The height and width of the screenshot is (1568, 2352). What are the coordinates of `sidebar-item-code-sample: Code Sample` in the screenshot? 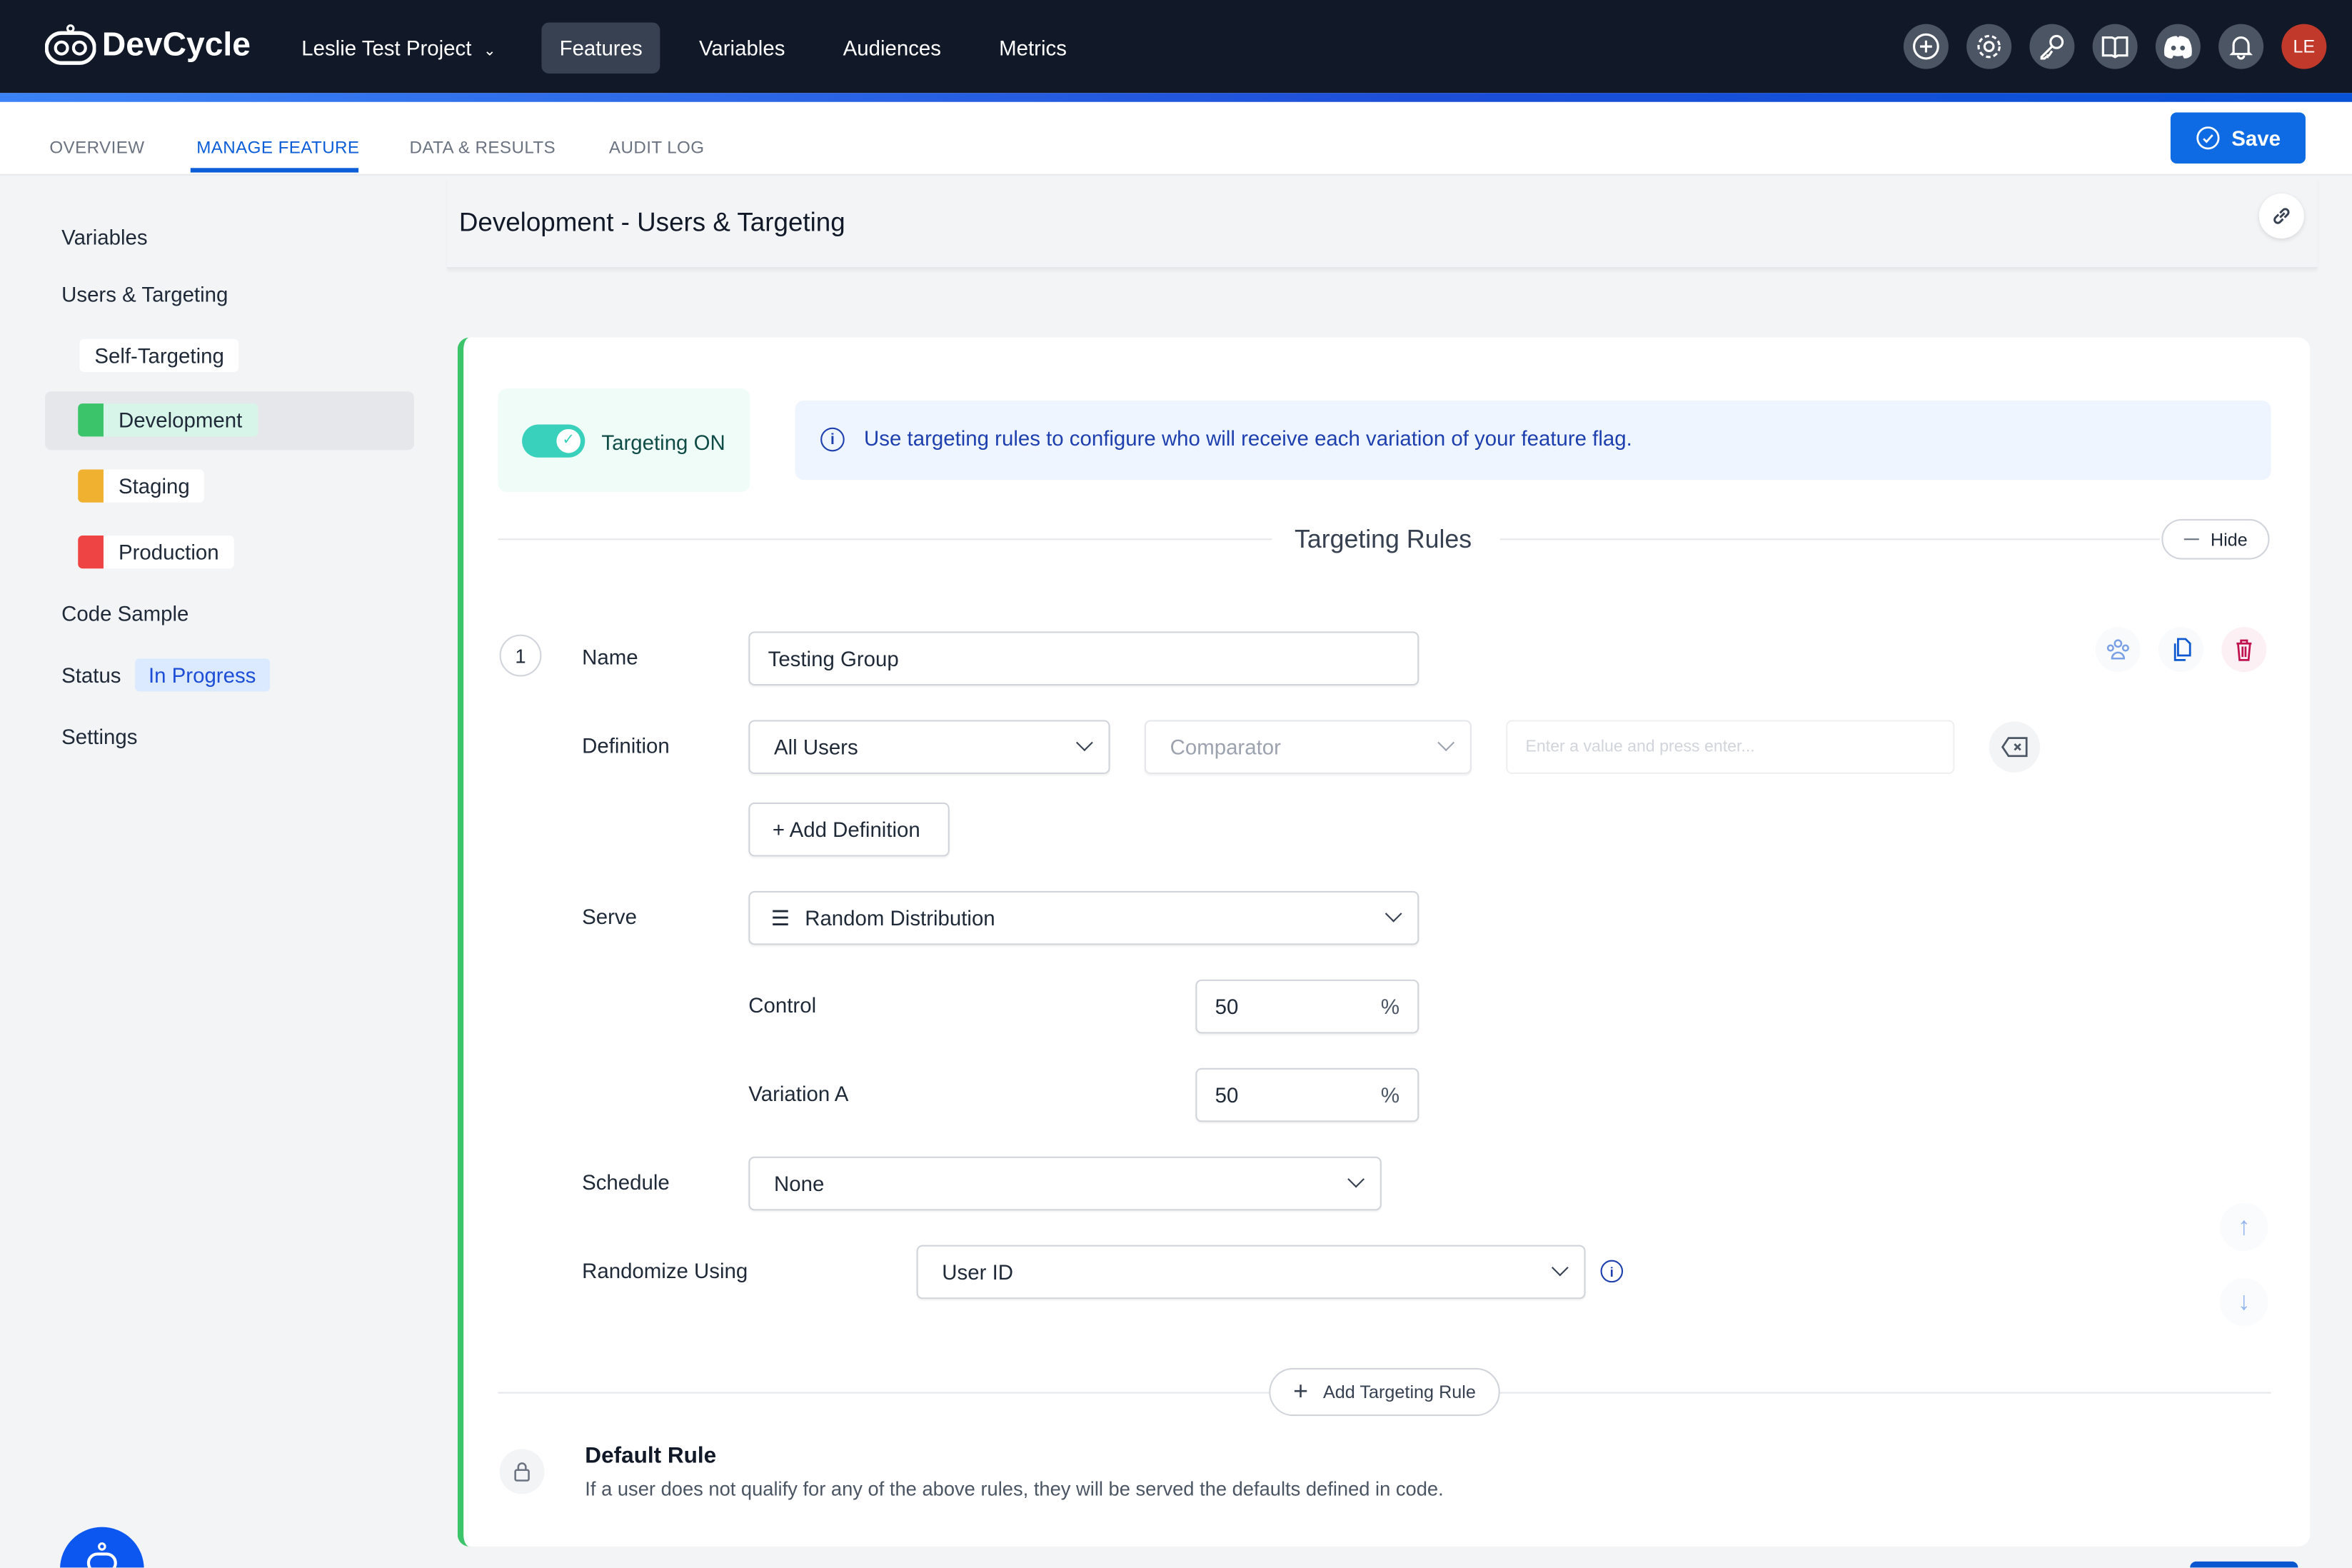 It's located at (125, 613).